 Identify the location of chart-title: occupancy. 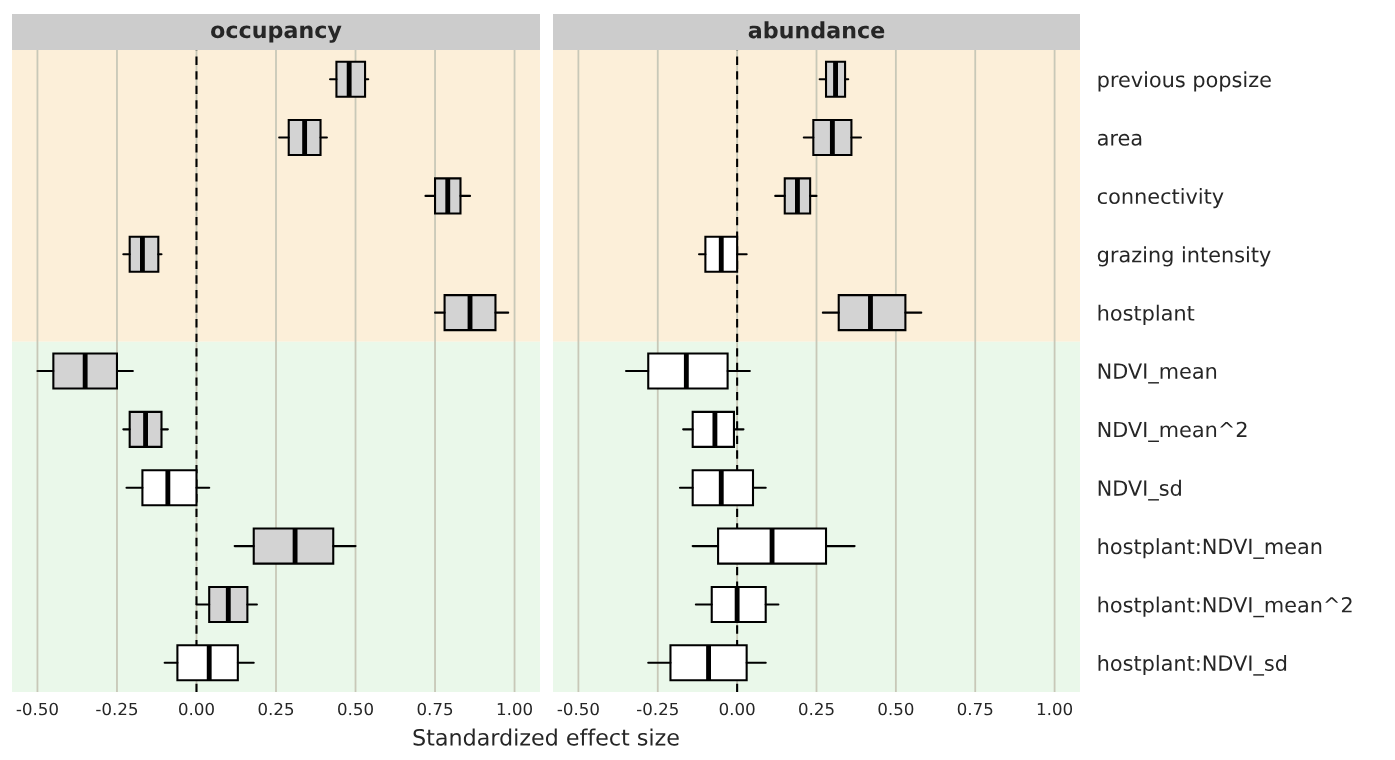
(276, 34).